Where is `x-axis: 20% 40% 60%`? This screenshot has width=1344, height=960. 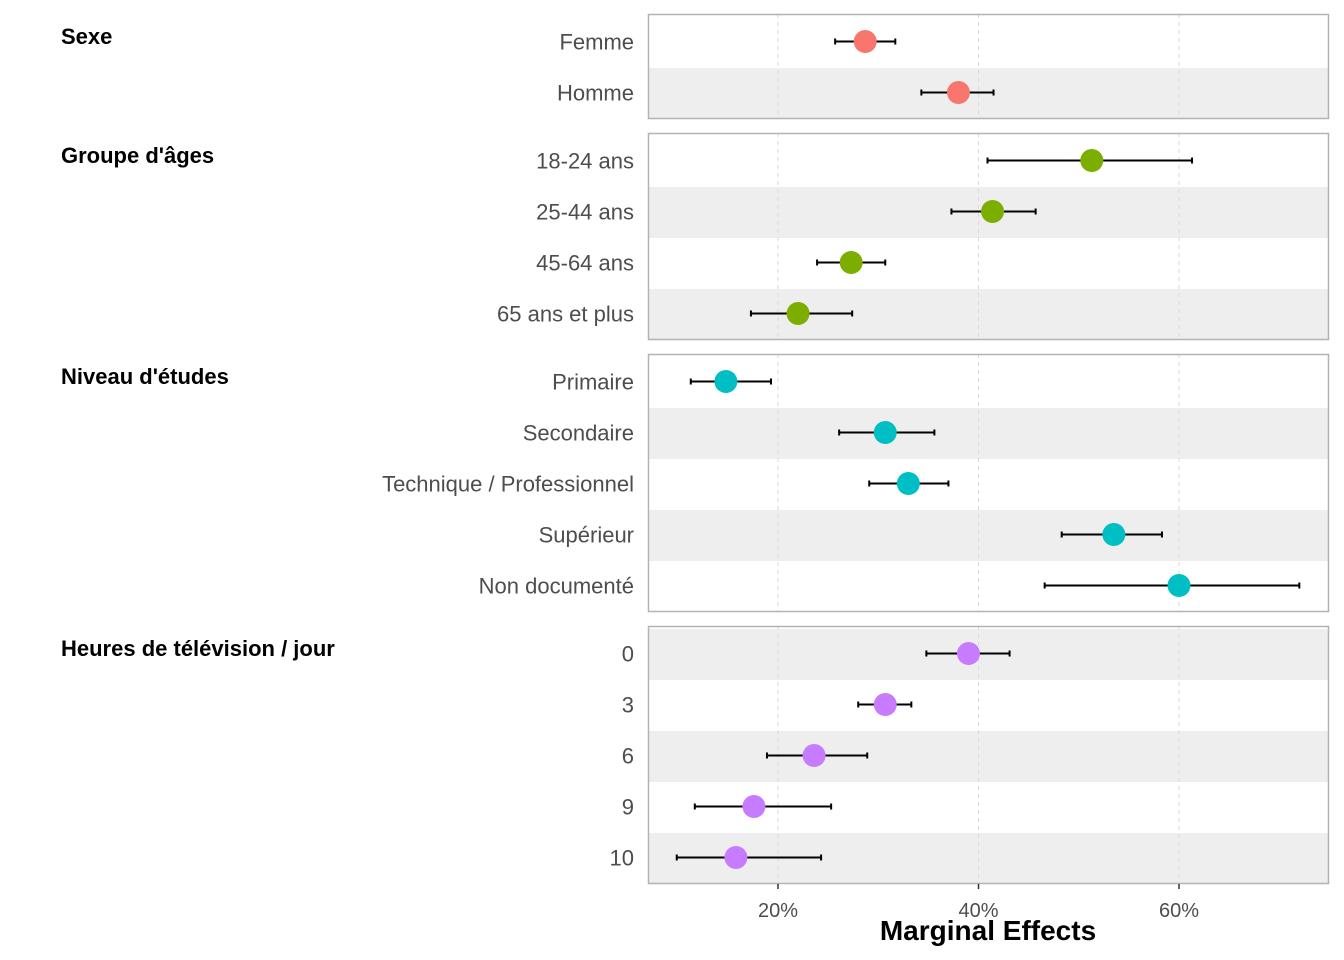 x-axis: 20% 40% 60% is located at coordinates (978, 903).